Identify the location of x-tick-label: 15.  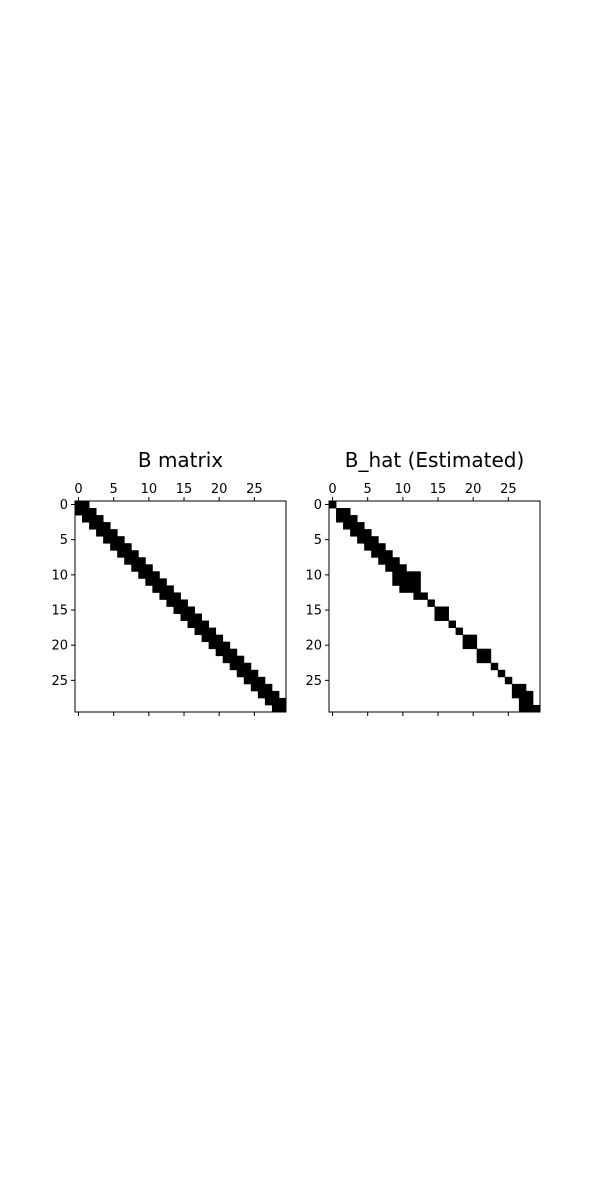
(438, 489).